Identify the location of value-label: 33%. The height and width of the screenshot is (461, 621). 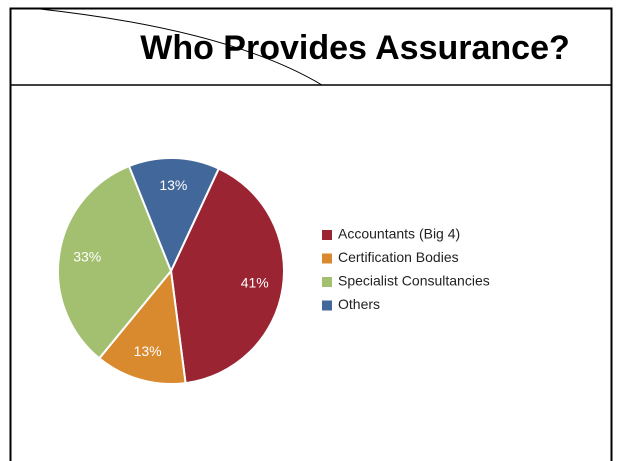
(87, 257).